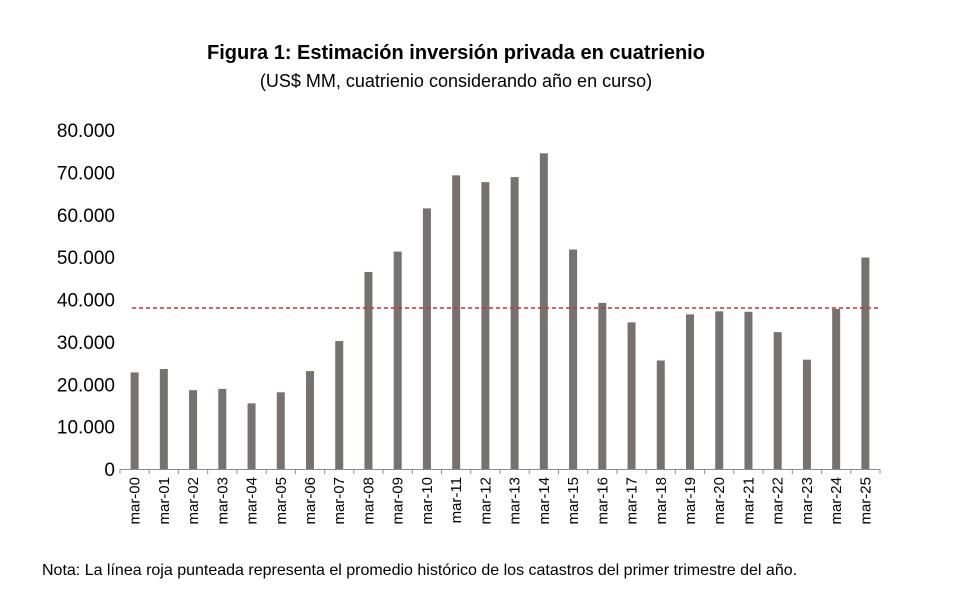  What do you see at coordinates (427, 501) in the screenshot?
I see `x-tick-label: mar-10` at bounding box center [427, 501].